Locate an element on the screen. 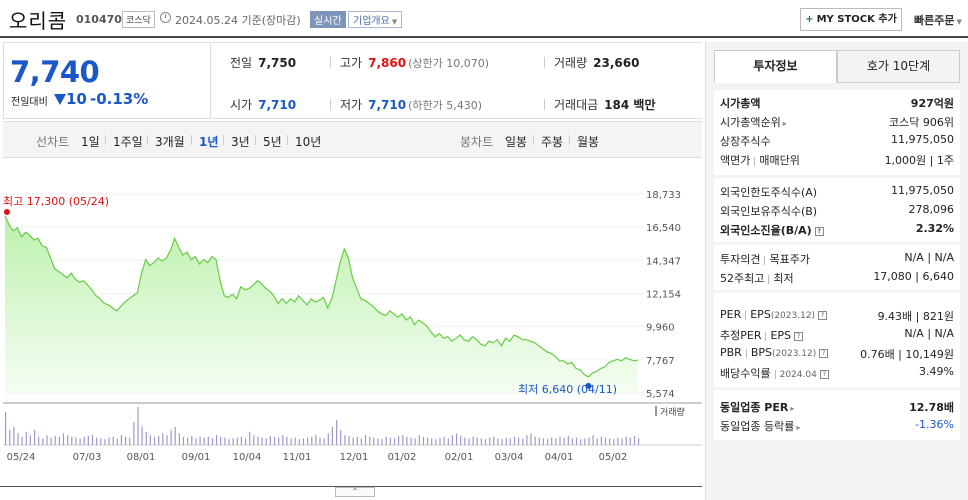  expand-chart-button: ⌃ is located at coordinates (355, 492).